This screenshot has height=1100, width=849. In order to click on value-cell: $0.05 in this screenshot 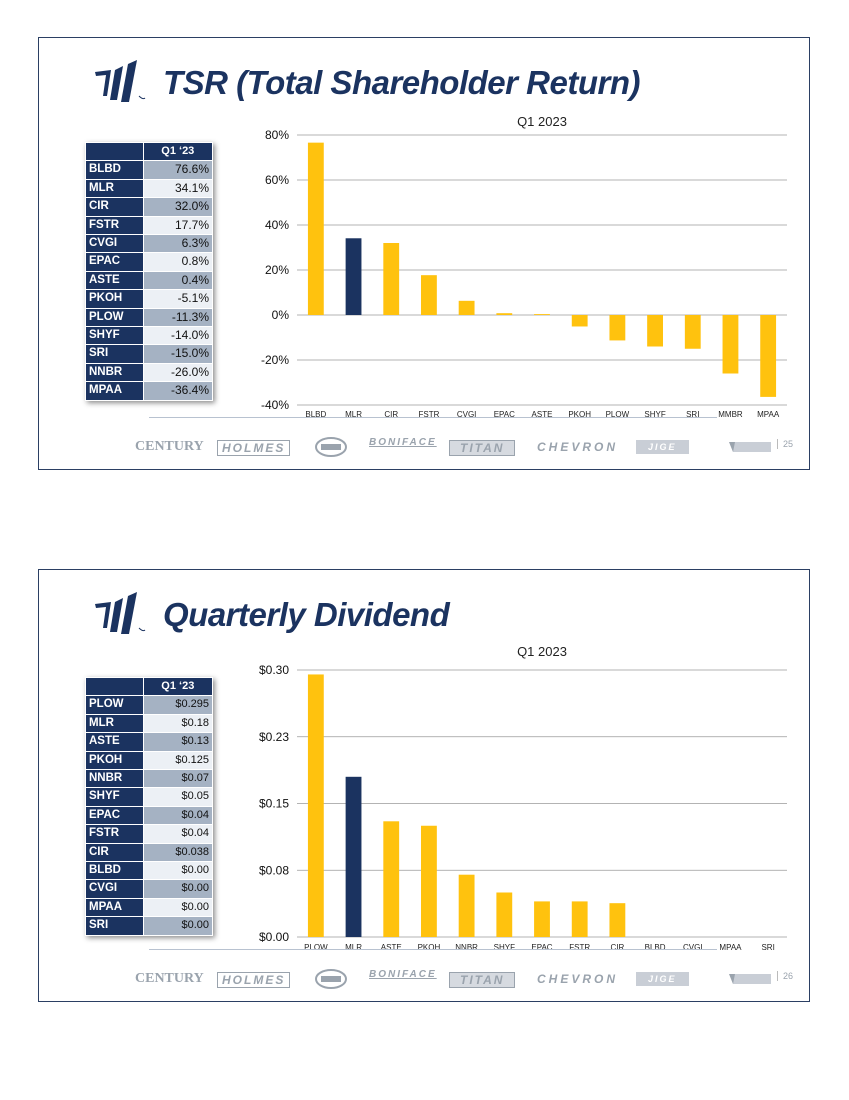, I will do `click(178, 797)`.